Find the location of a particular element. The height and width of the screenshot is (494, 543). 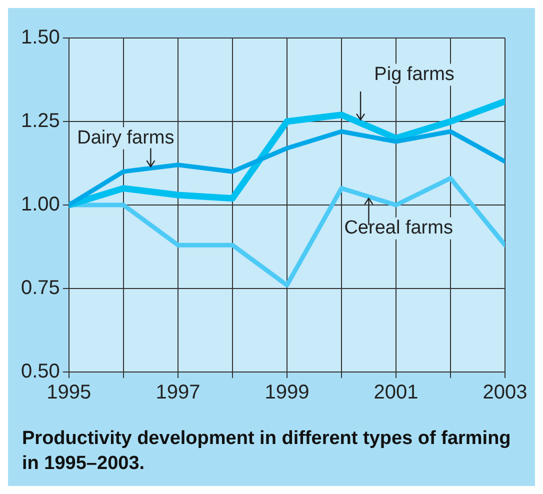

text: Productivity development in different types of farming in 1995–2003. is located at coordinates (266, 451).